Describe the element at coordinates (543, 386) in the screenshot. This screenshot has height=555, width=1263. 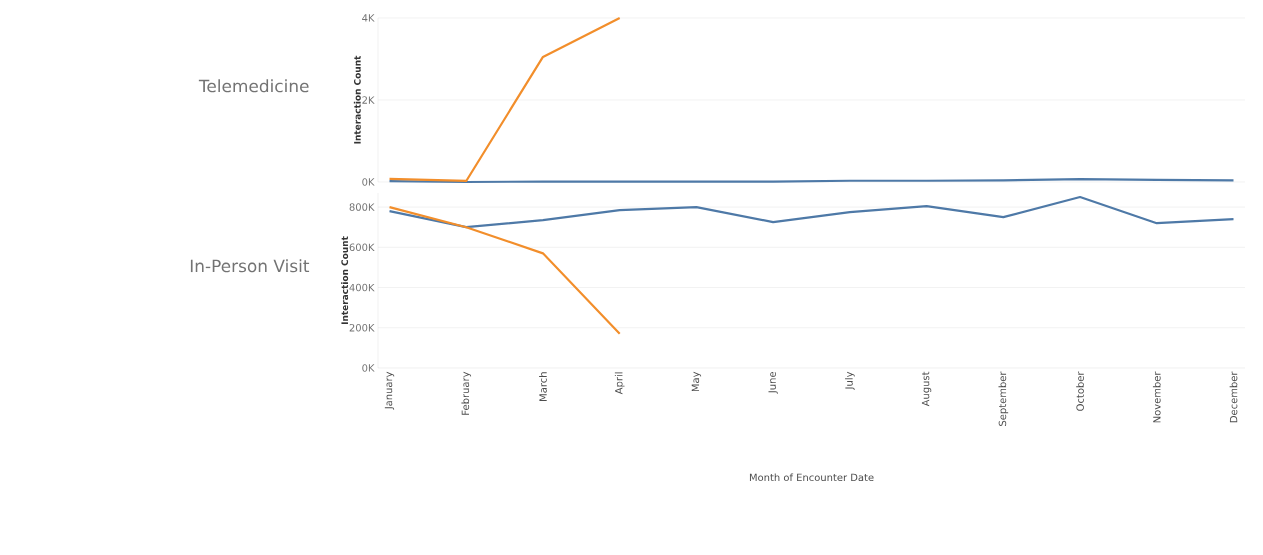
I see `x-tick-label: March` at that location.